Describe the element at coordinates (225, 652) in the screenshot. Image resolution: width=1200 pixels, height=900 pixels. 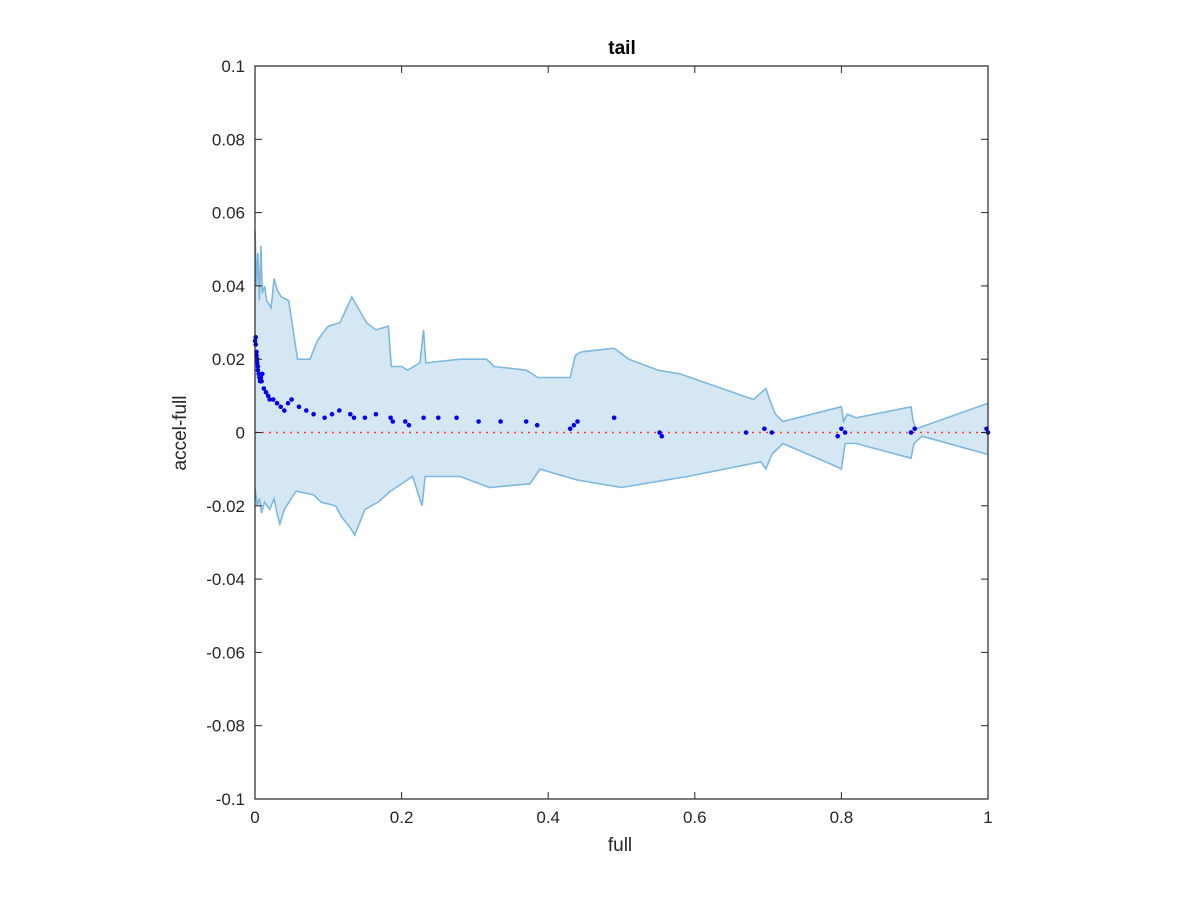
I see `y-tick-label: -0.06` at that location.